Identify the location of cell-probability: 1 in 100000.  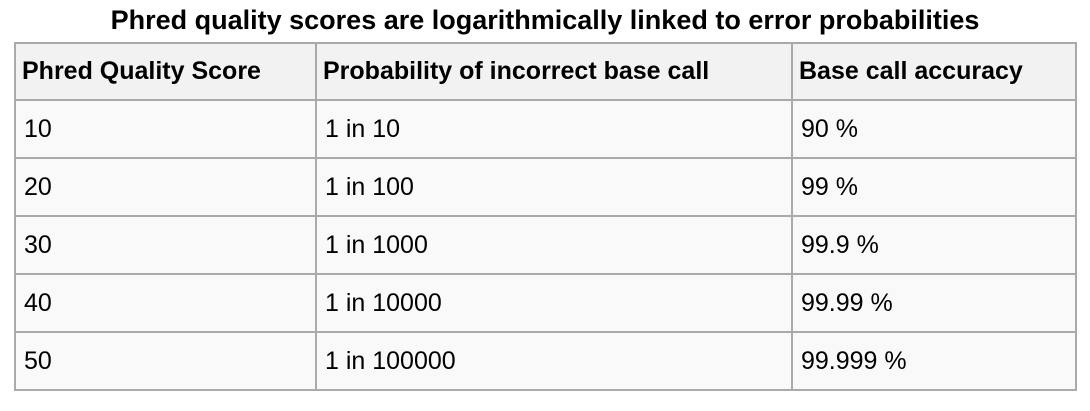
(554, 361).